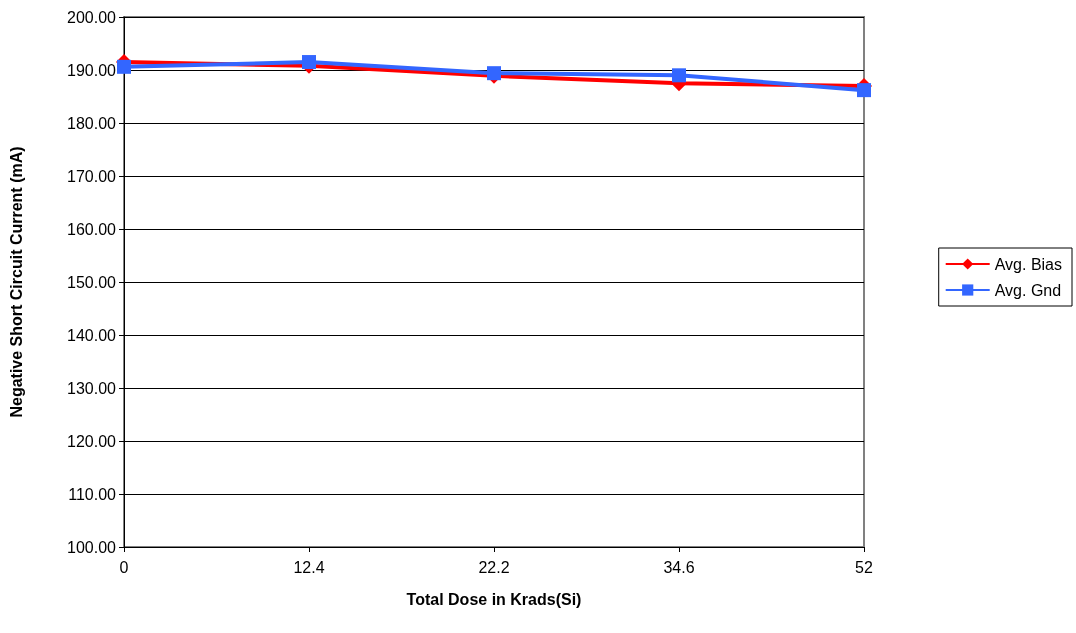 The height and width of the screenshot is (633, 1076). I want to click on y-tick-label: 160.00, so click(92, 229).